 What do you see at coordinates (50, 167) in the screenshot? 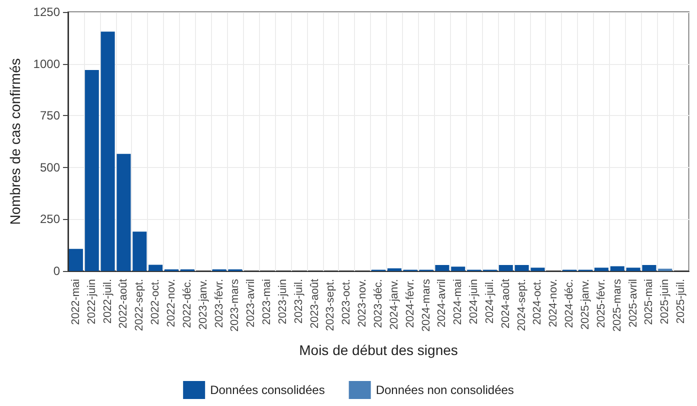
I see `y-tick-label: 500` at bounding box center [50, 167].